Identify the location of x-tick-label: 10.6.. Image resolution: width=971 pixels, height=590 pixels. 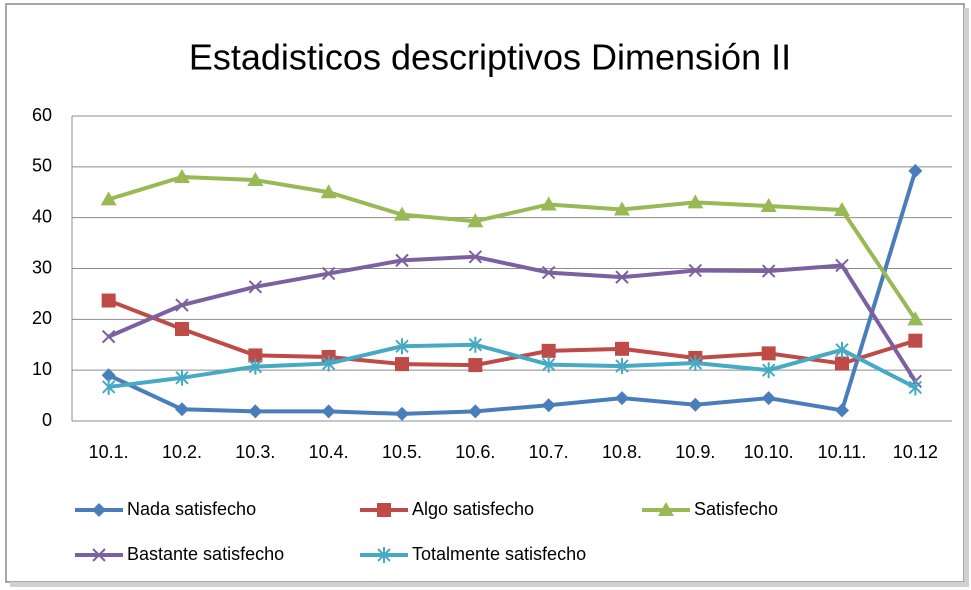
(475, 452).